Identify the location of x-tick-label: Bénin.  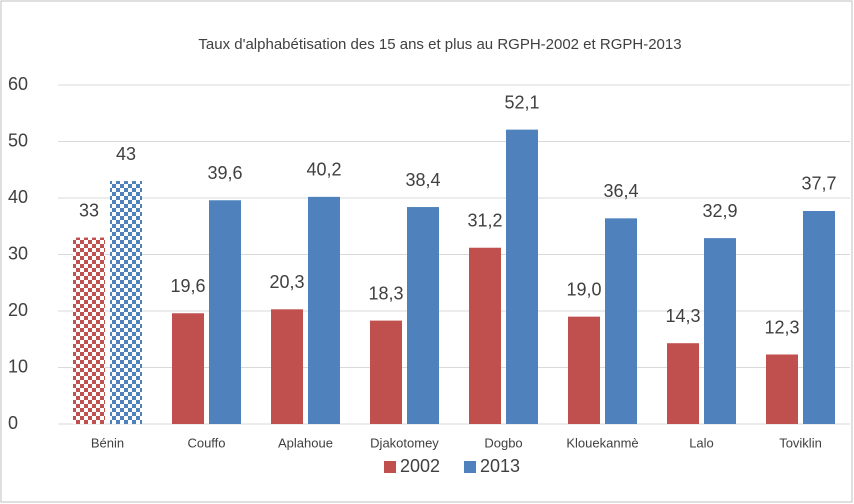
(107, 442).